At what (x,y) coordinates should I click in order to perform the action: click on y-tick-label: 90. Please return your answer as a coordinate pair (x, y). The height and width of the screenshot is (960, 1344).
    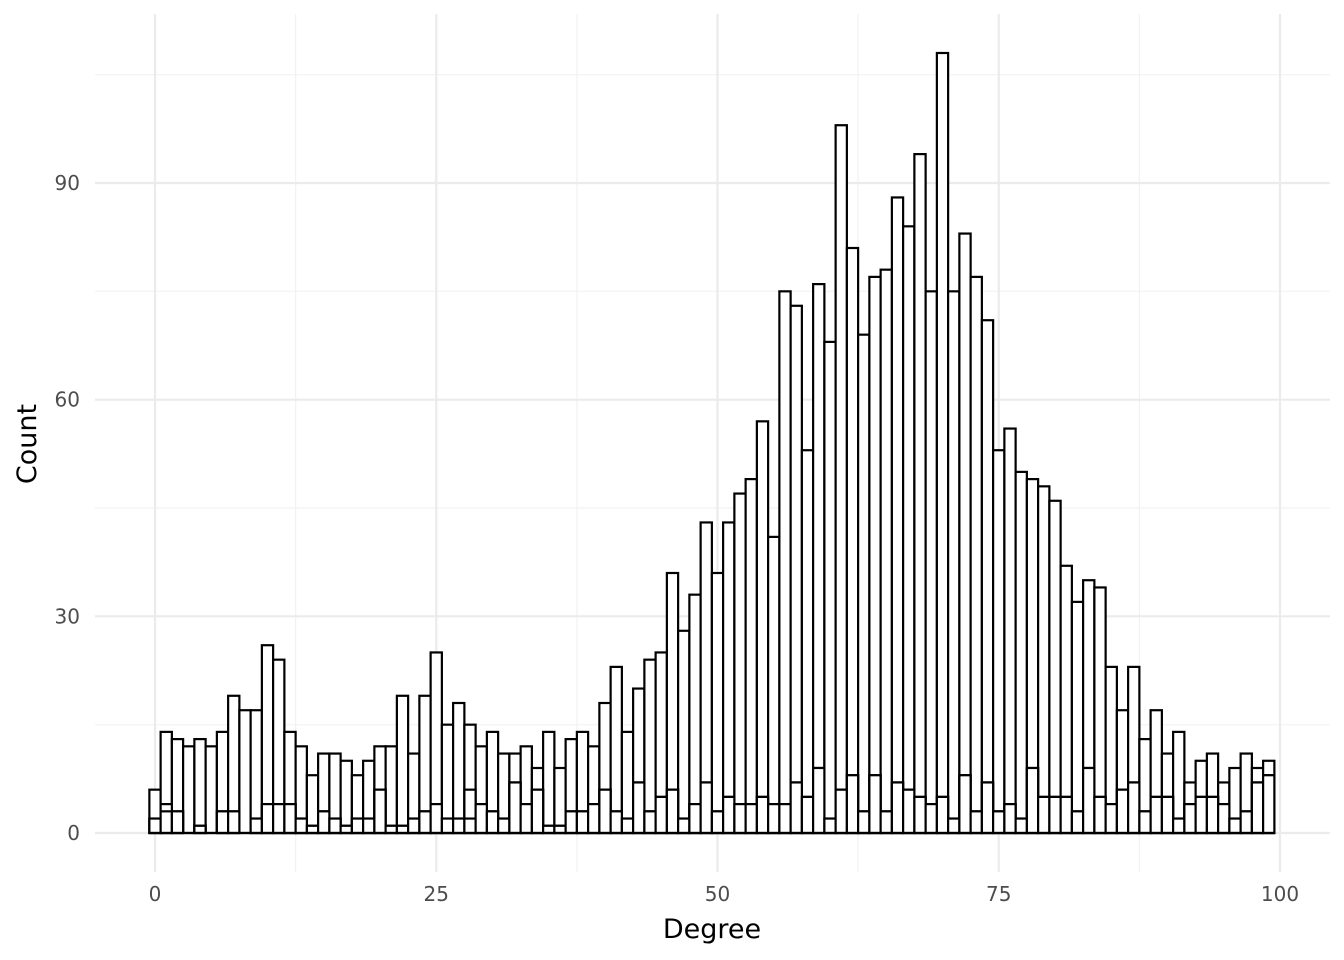
    Looking at the image, I should click on (67, 183).